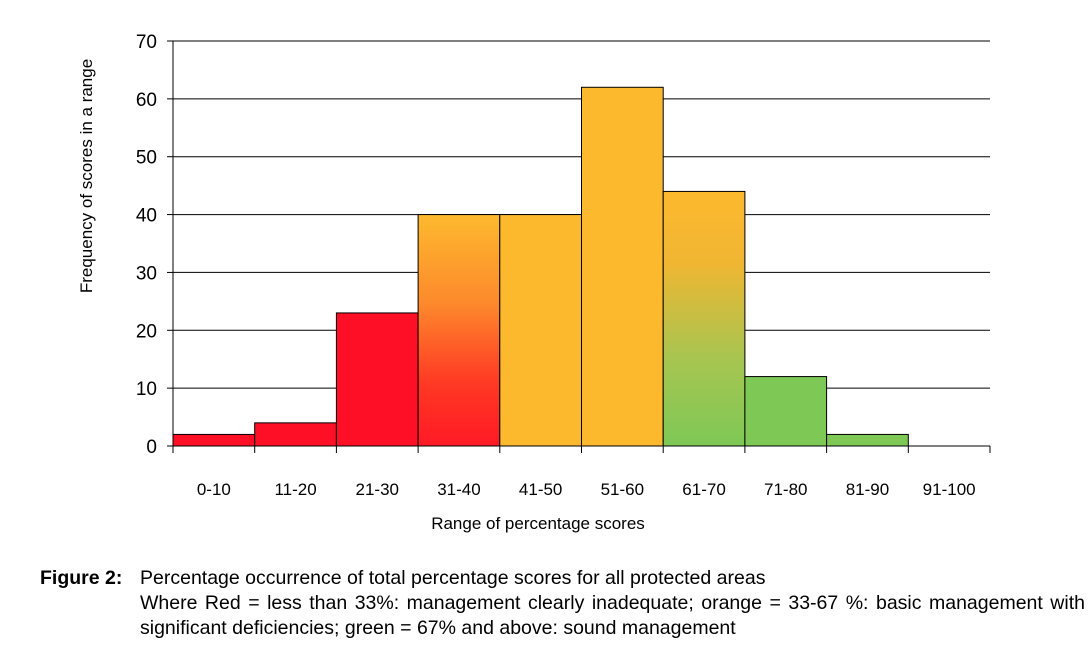  I want to click on x-tick-label: 51-60, so click(622, 489).